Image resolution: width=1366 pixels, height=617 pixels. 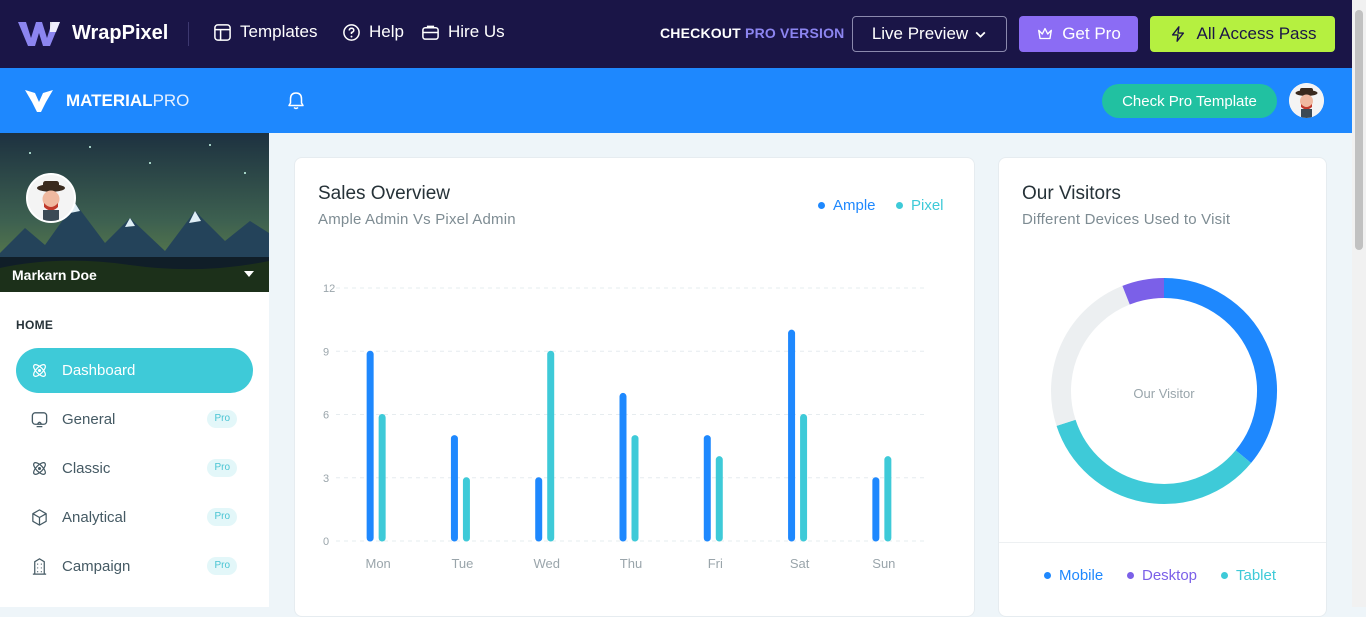 What do you see at coordinates (715, 563) in the screenshot?
I see `x-tick-label: Fri` at bounding box center [715, 563].